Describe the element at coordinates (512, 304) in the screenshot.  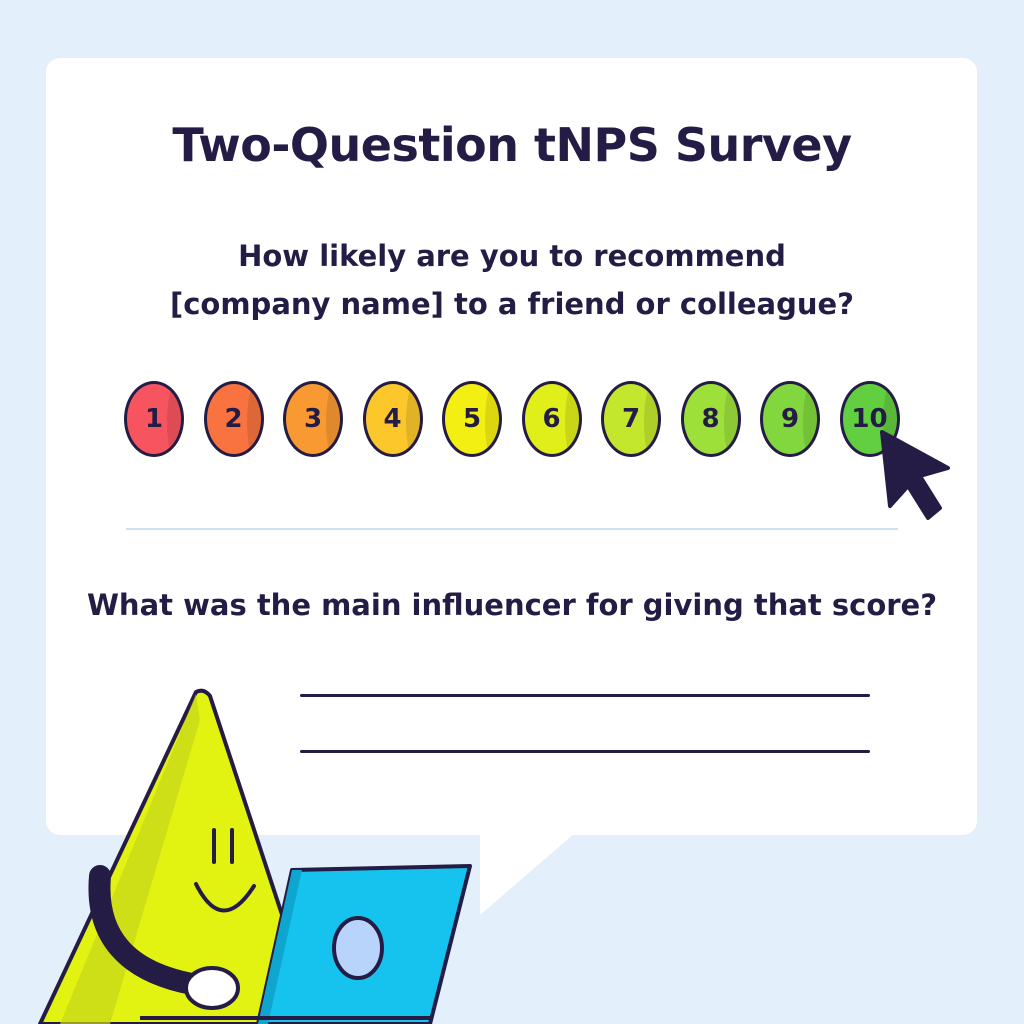
I see `question-1-line-2: [company name] to a friend or colleague?` at that location.